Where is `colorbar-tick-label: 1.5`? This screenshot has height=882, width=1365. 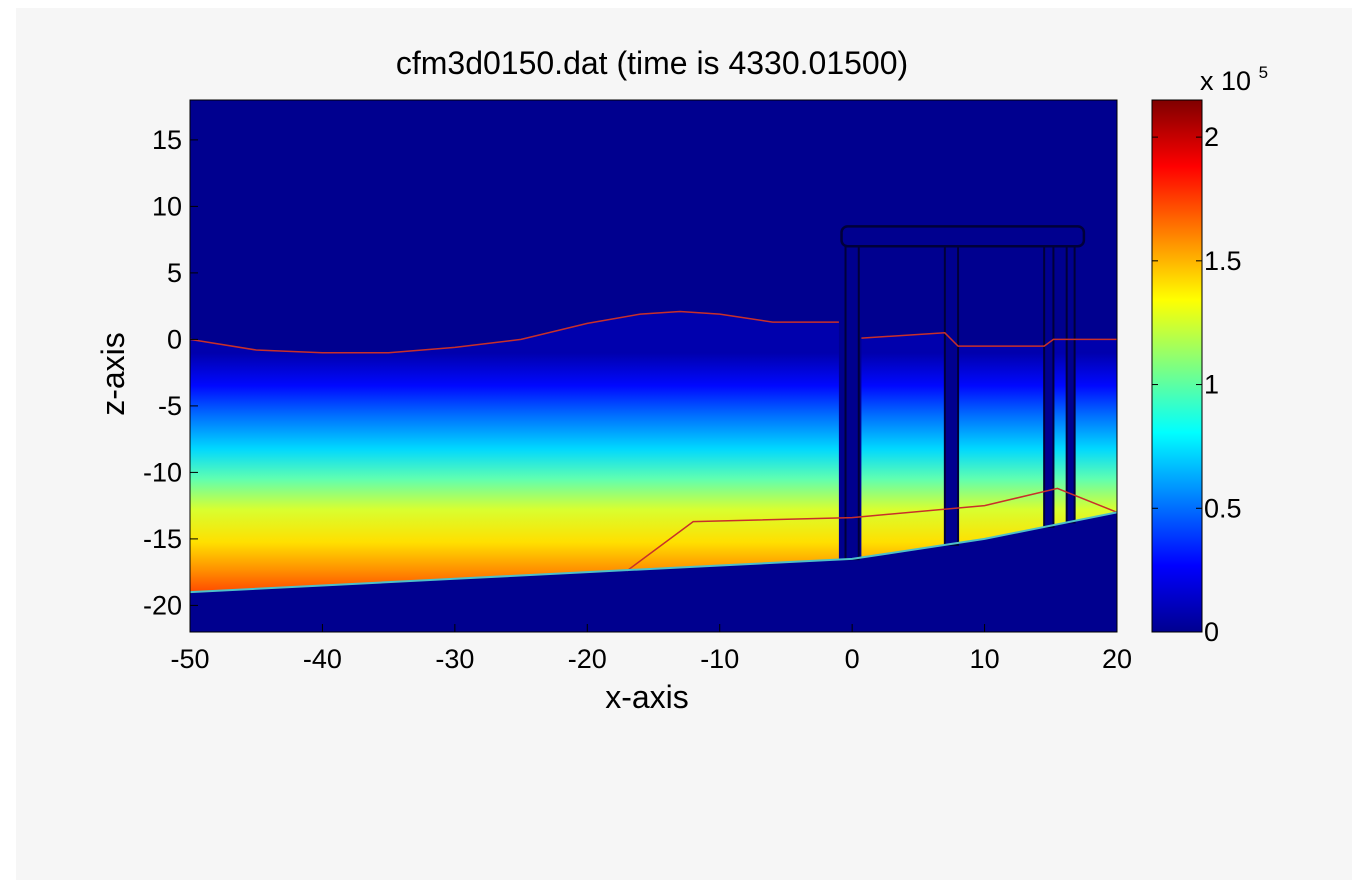 colorbar-tick-label: 1.5 is located at coordinates (1223, 261).